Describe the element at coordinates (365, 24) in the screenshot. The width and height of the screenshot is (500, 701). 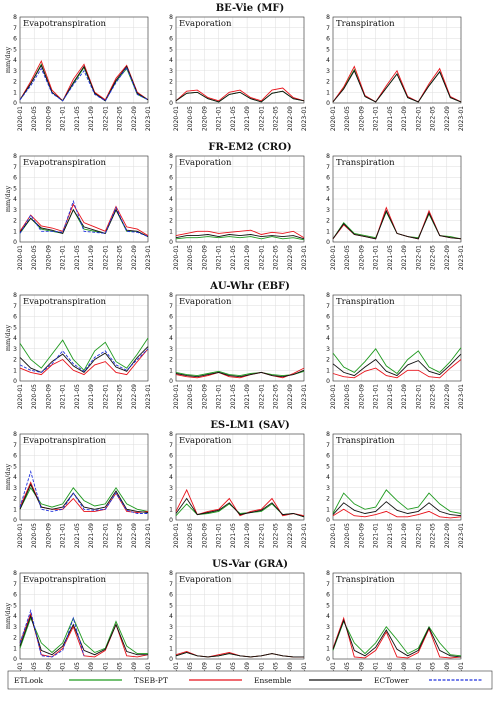
I see `panel-title: Transpiration` at that location.